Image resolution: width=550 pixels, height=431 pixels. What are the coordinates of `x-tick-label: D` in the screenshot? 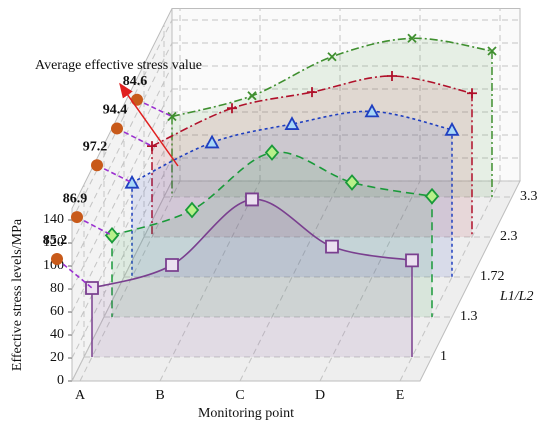 It's located at (320, 395).